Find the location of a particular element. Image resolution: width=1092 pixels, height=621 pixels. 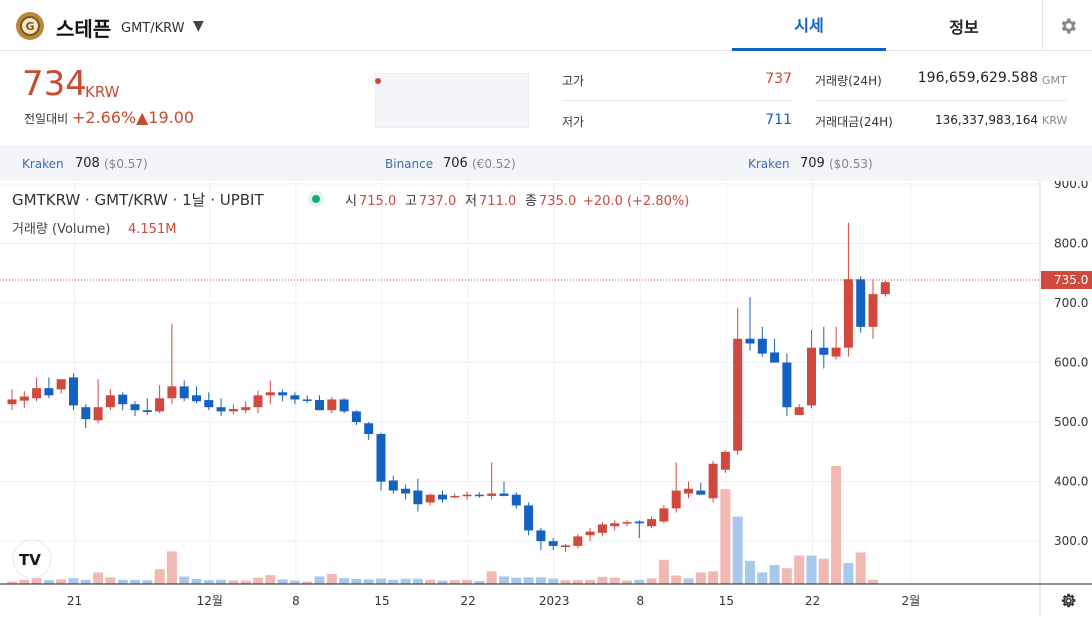

price-tick-label: 700.0 is located at coordinates (1071, 303).